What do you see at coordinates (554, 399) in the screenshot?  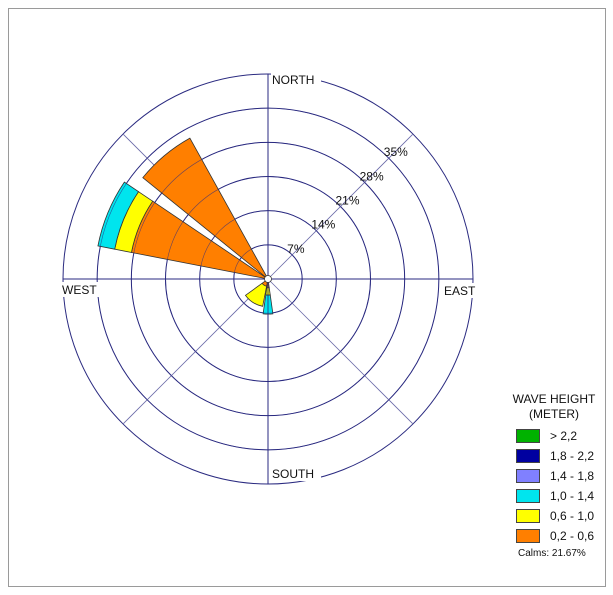 I see `legend-title-line-1: WAVE HEIGHT` at bounding box center [554, 399].